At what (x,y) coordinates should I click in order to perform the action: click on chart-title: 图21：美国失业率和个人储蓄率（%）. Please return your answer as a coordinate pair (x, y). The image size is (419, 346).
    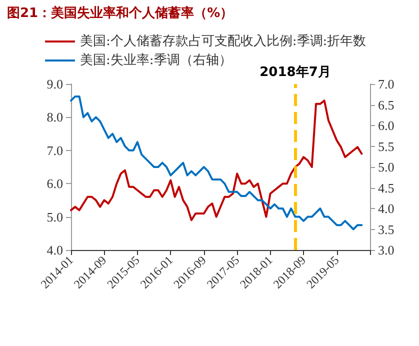
    Looking at the image, I should click on (120, 13).